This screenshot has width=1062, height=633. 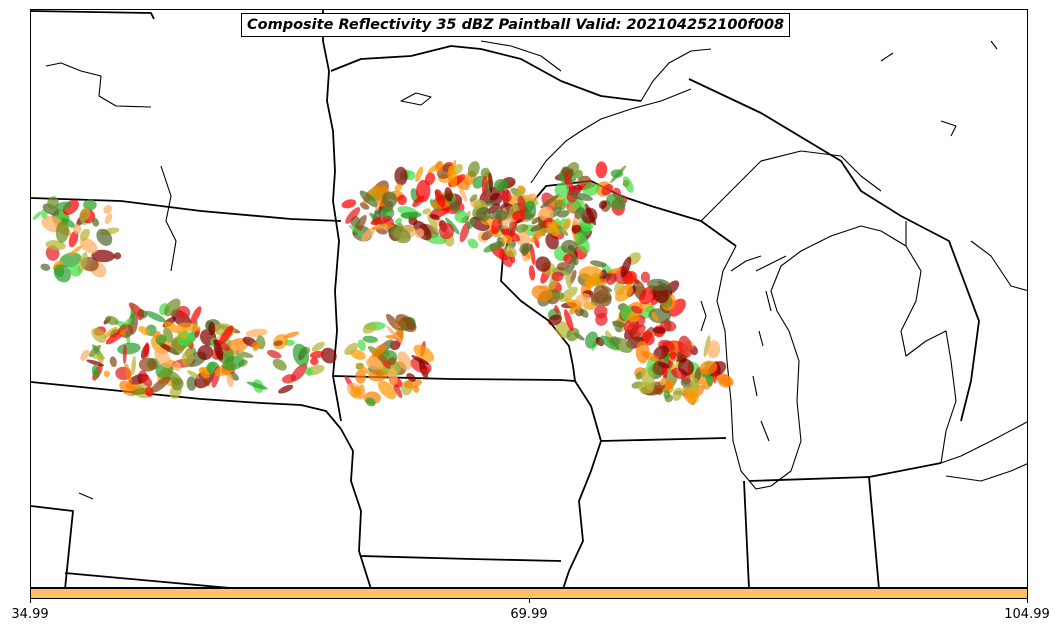 I want to click on lake-rainy, so click(x=98, y=85).